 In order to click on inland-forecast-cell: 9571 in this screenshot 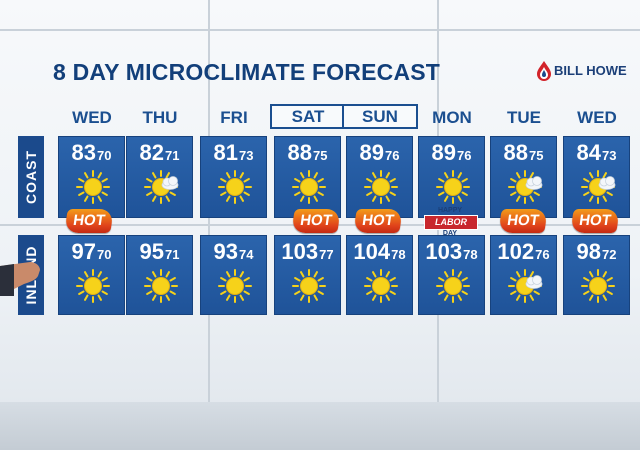, I will do `click(159, 275)`.